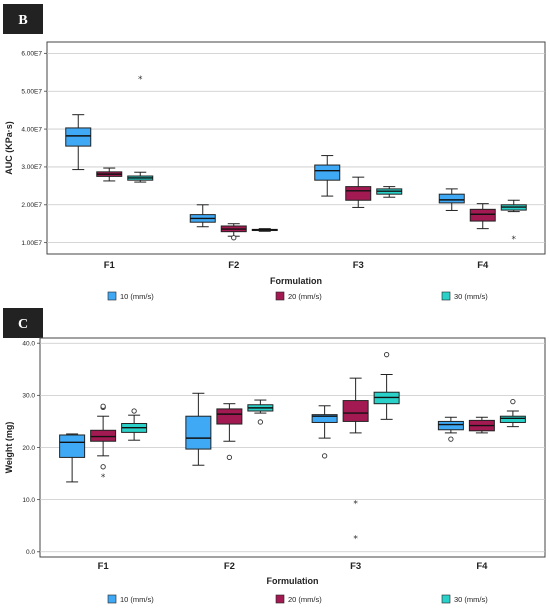 The width and height of the screenshot is (550, 610). Describe the element at coordinates (233, 265) in the screenshot. I see `x-category-label: F2` at that location.